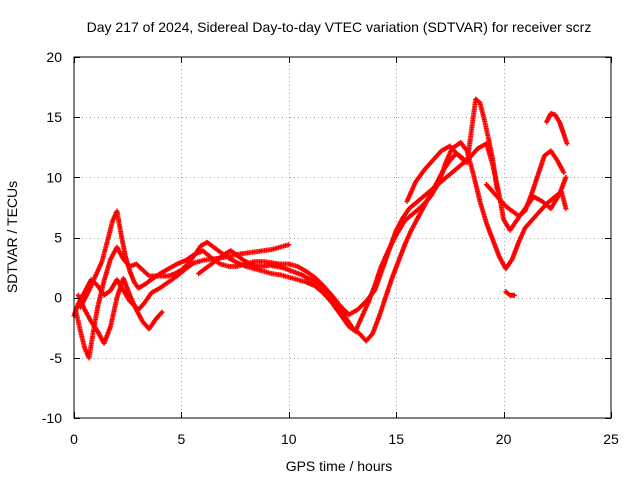 This screenshot has height=480, width=640. What do you see at coordinates (52, 418) in the screenshot?
I see `y-tick-label: -10` at bounding box center [52, 418].